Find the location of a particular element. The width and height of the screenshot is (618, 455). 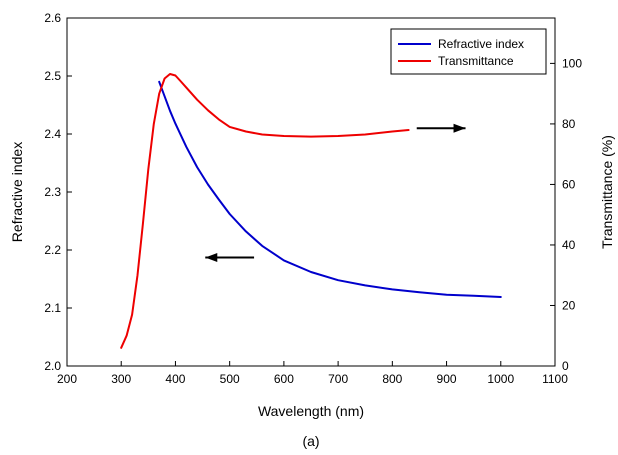

right-y-tick-label: 0 is located at coordinates (565, 366).